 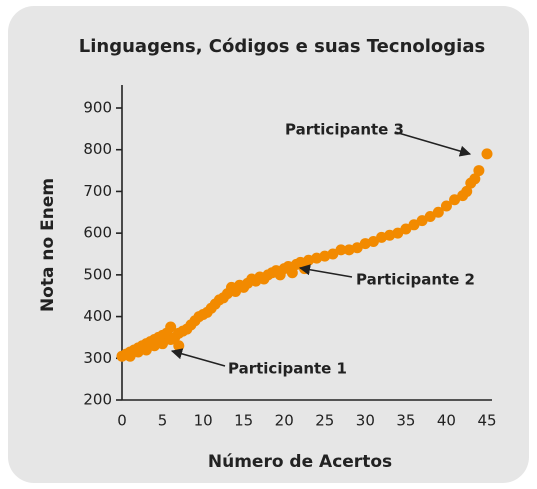 What do you see at coordinates (446, 421) in the screenshot?
I see `x-tick-label: 40` at bounding box center [446, 421].